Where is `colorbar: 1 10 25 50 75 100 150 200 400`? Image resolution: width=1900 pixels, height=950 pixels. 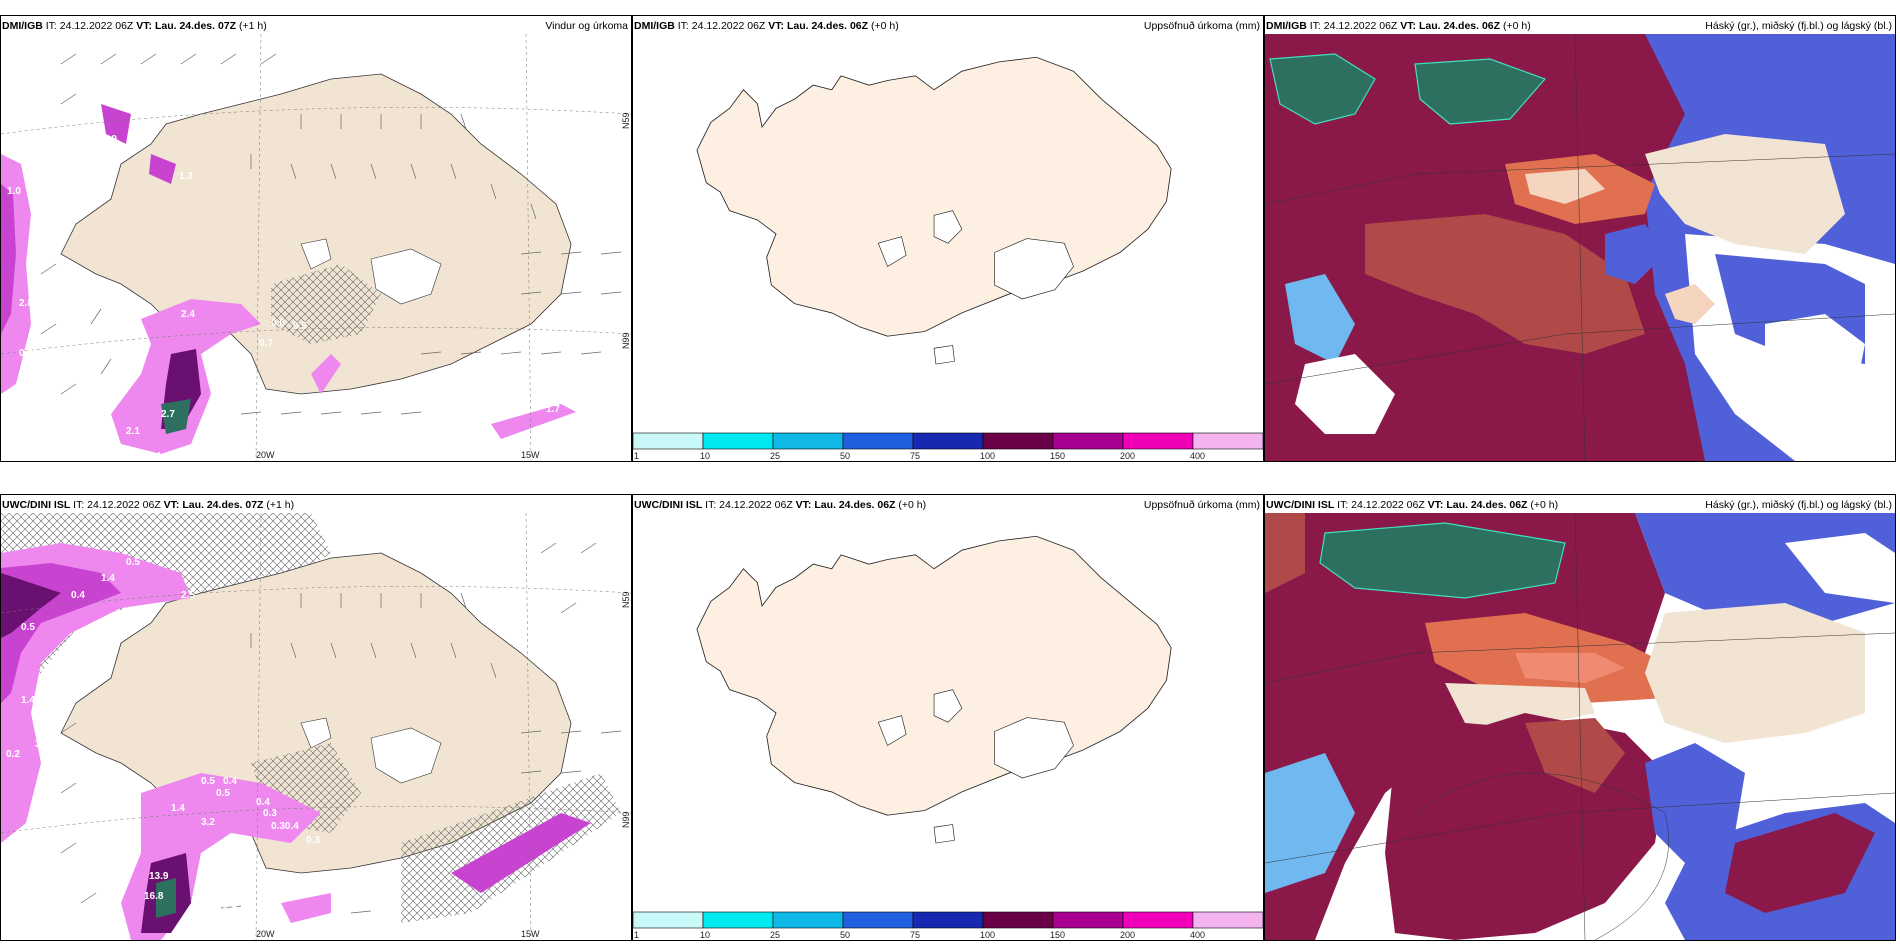
colorbar: 1 10 25 50 75 100 150 200 400 is located at coordinates (948, 925).